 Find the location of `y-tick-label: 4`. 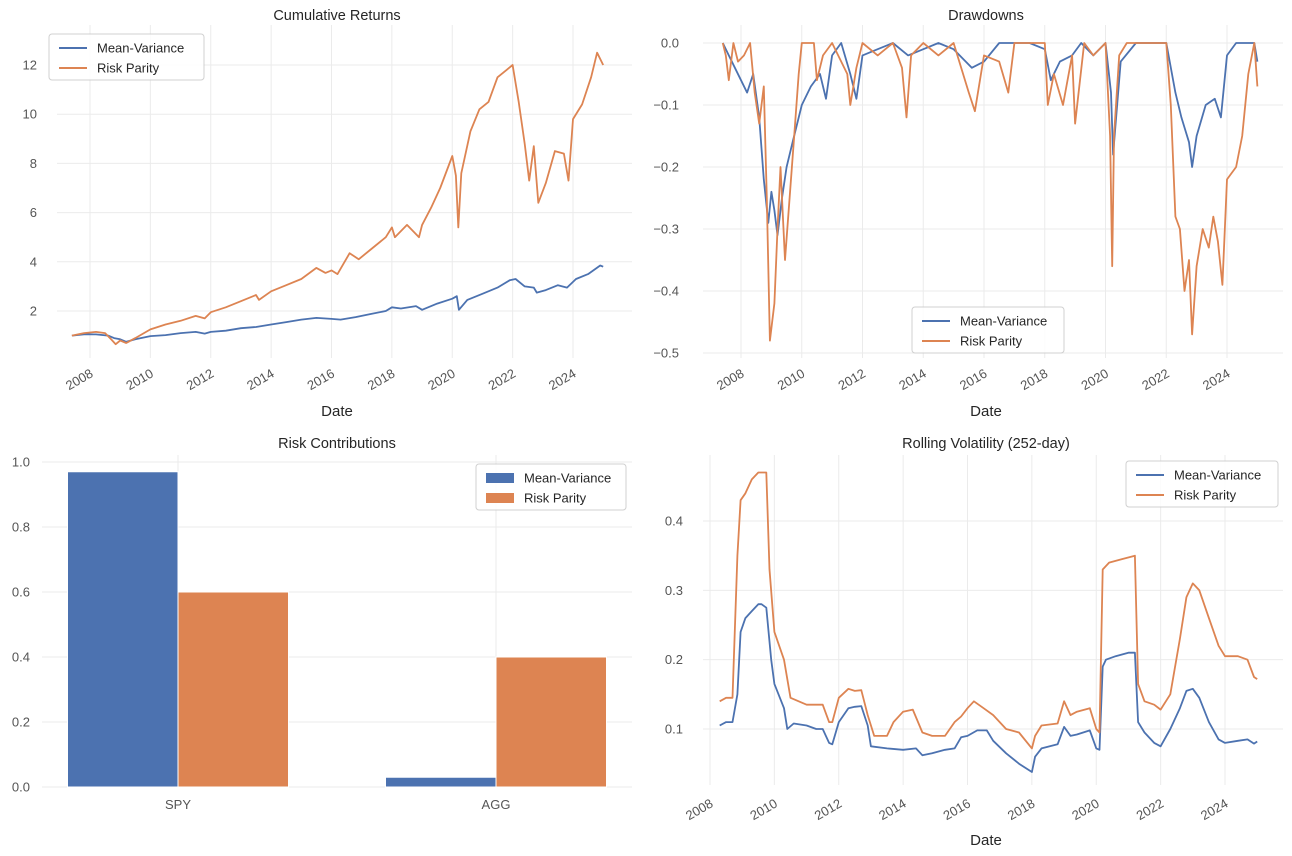

y-tick-label: 4 is located at coordinates (33, 261).